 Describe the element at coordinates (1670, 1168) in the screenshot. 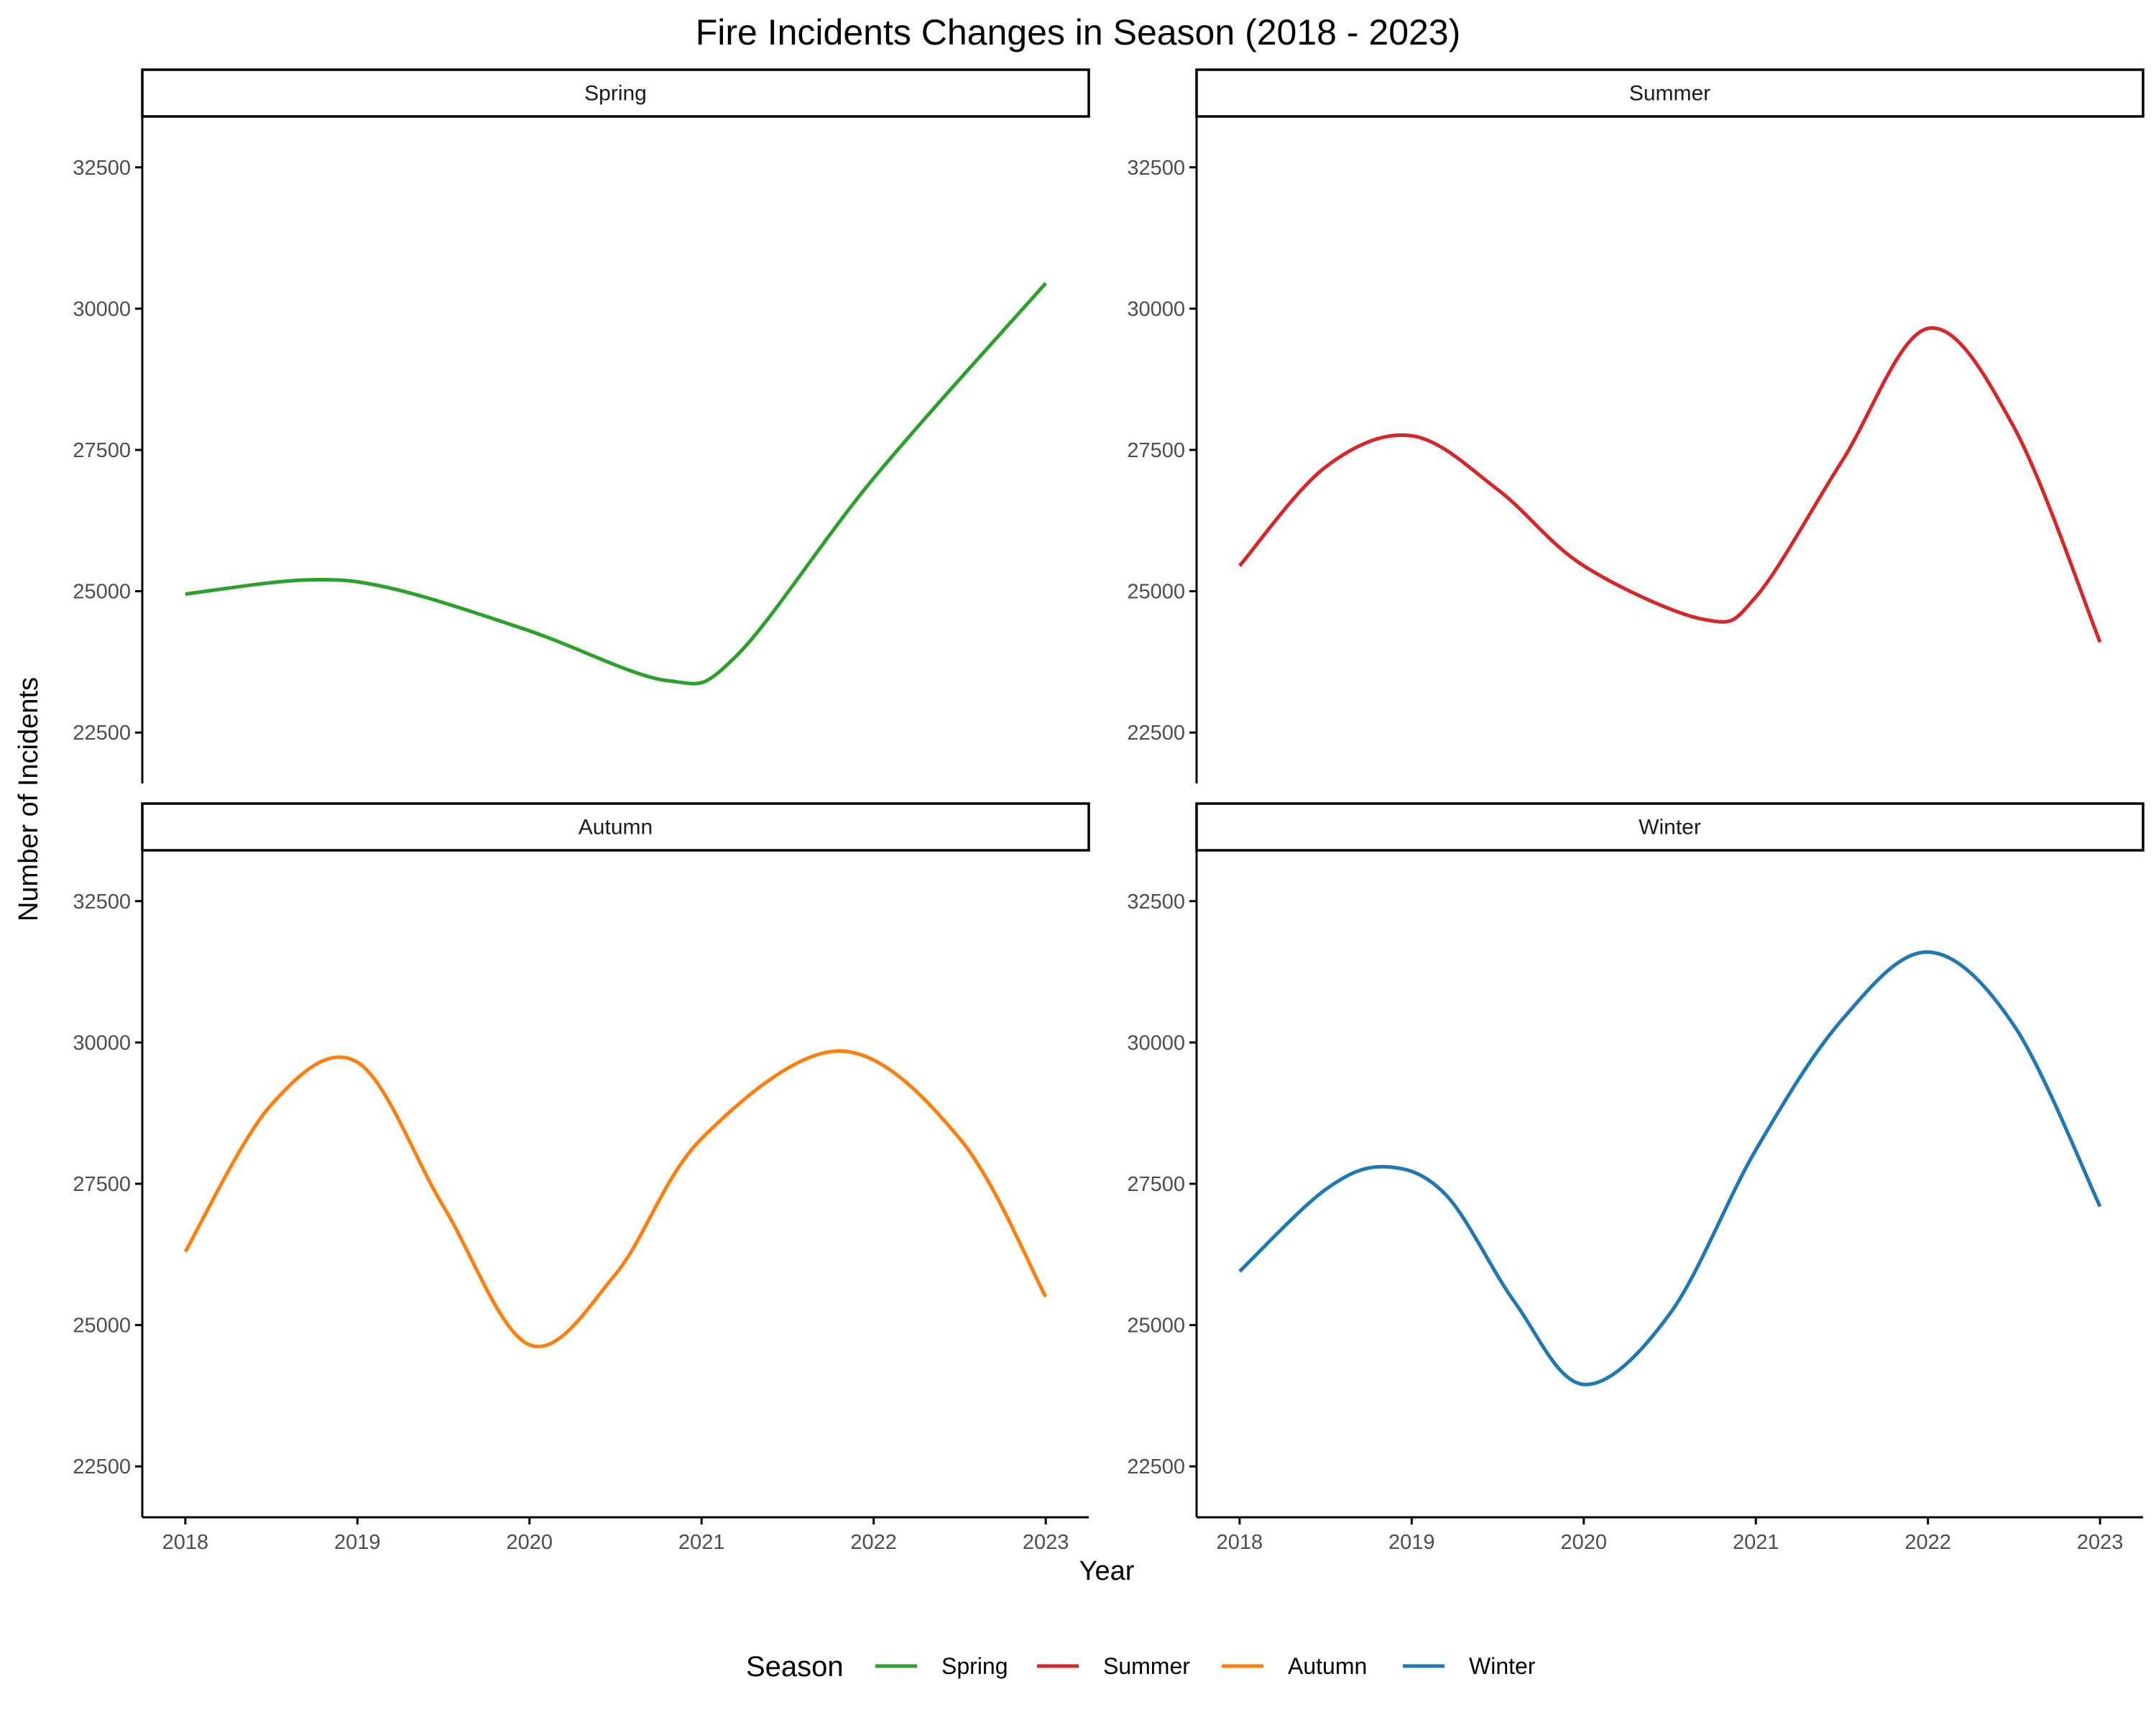

I see `series-line-winter` at that location.